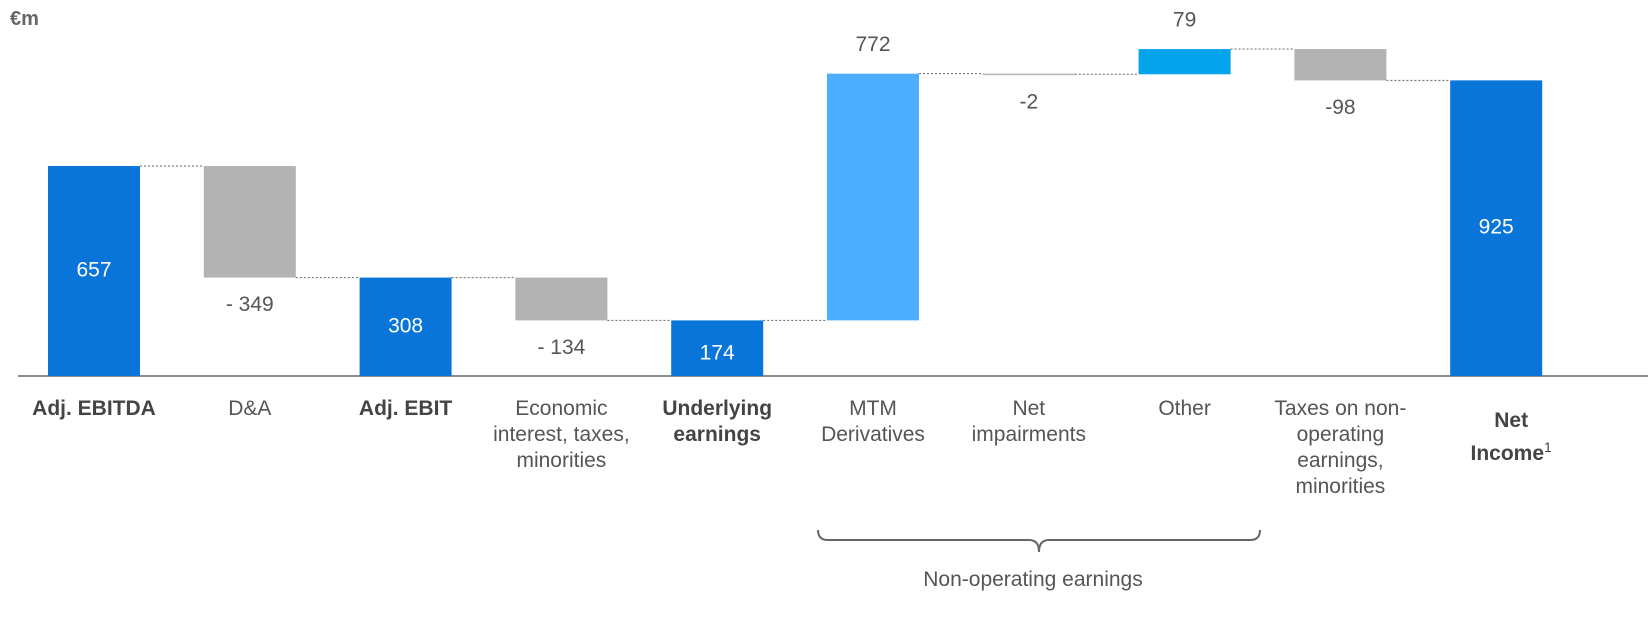  Describe the element at coordinates (1184, 20) in the screenshot. I see `value-label: 79` at that location.